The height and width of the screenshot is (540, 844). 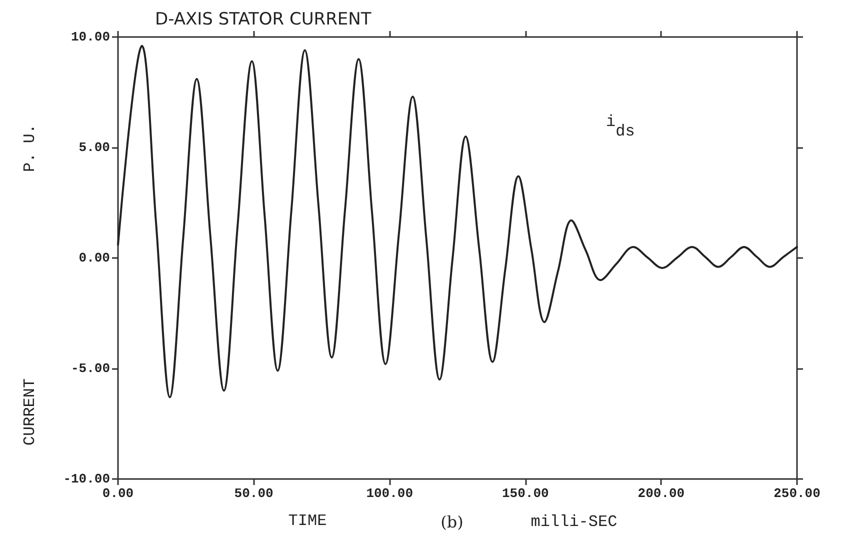 What do you see at coordinates (90, 368) in the screenshot?
I see `y-tick-label: -5.00` at bounding box center [90, 368].